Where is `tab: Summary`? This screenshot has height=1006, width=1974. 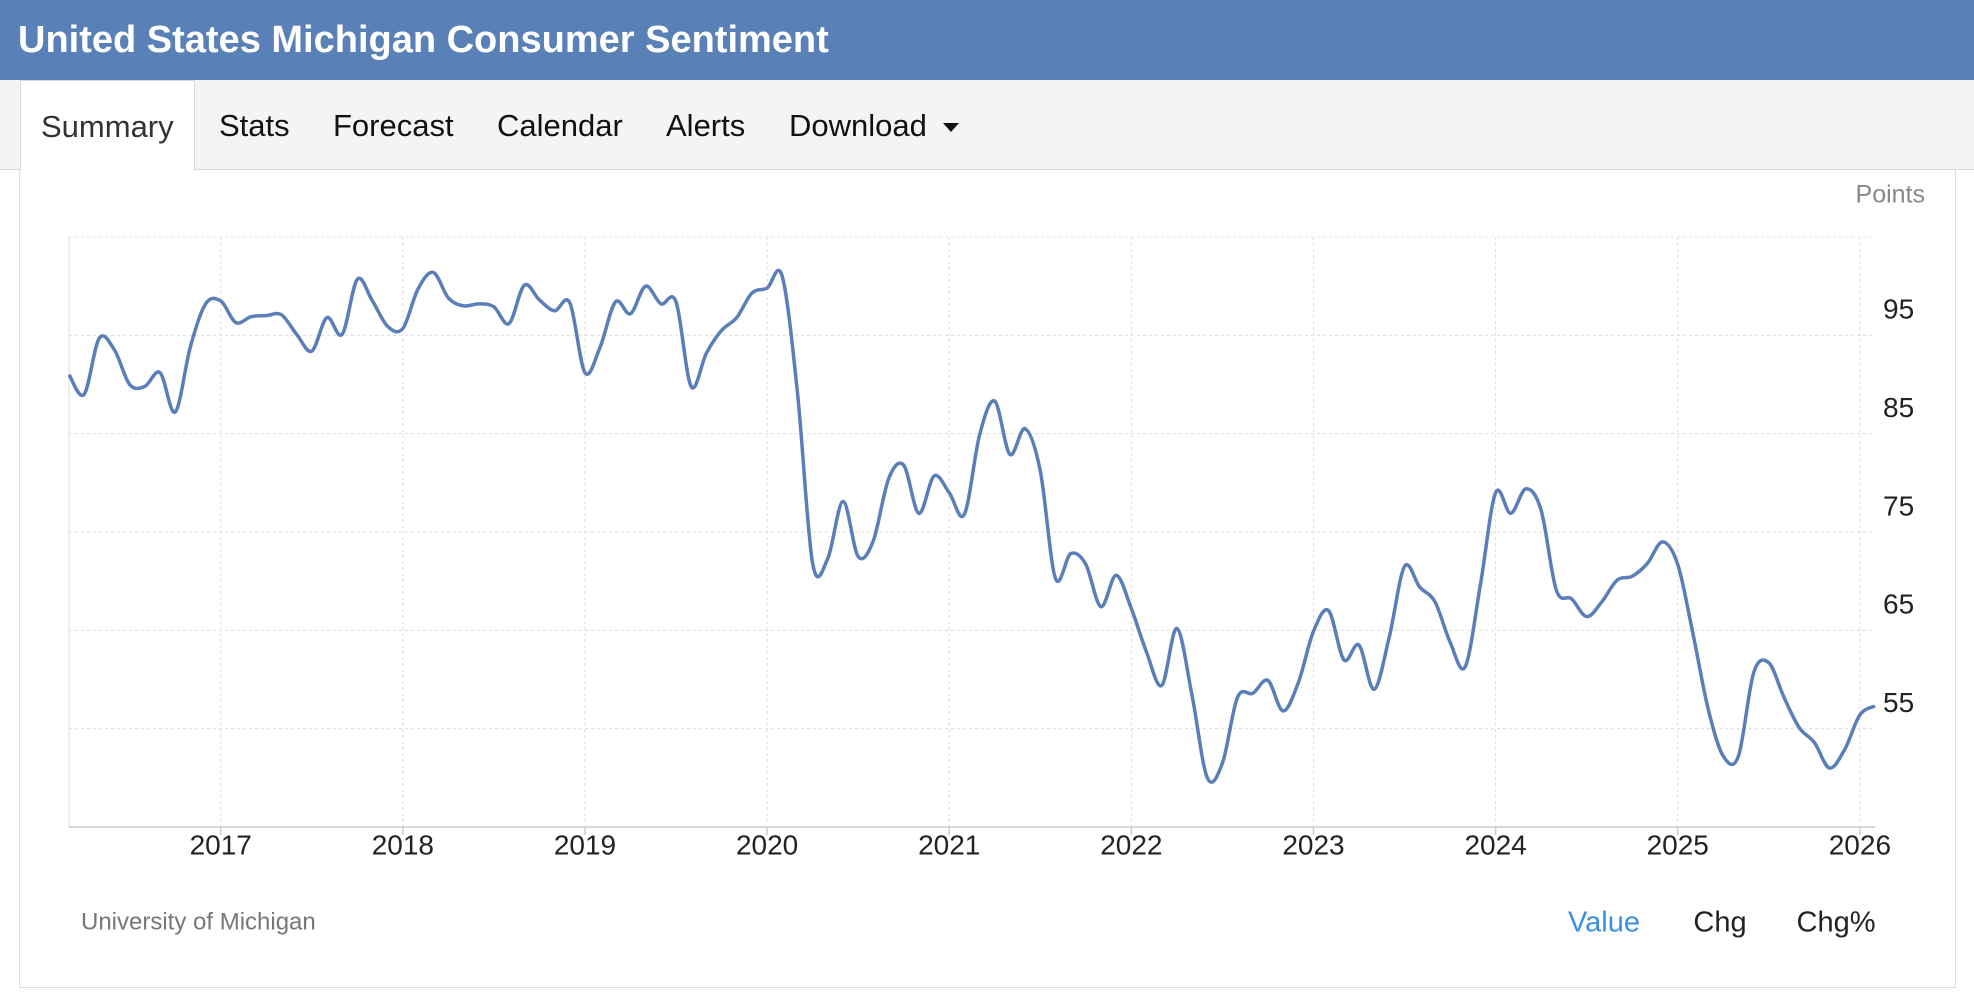
tab: Summary is located at coordinates (107, 125).